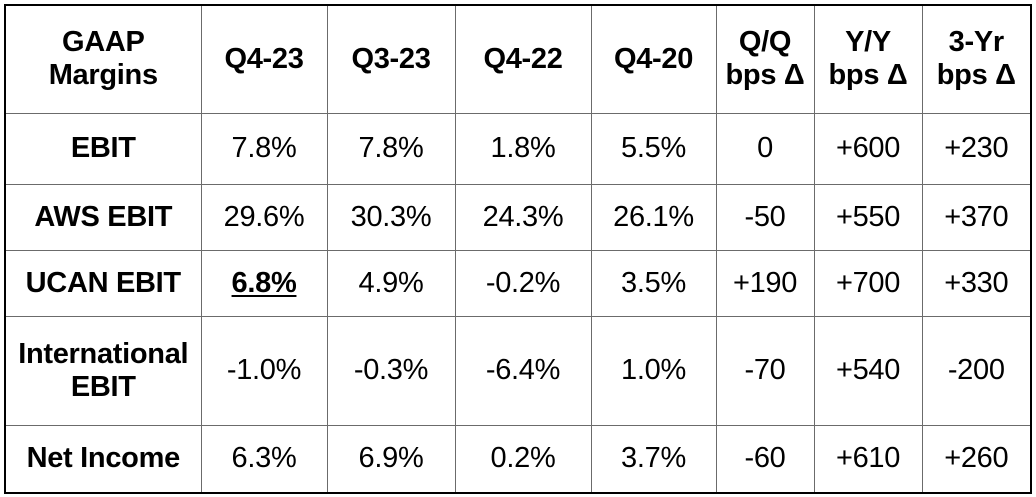 The width and height of the screenshot is (1036, 497). I want to click on row-label-international-ebit-line-2: EBIT, so click(103, 386).